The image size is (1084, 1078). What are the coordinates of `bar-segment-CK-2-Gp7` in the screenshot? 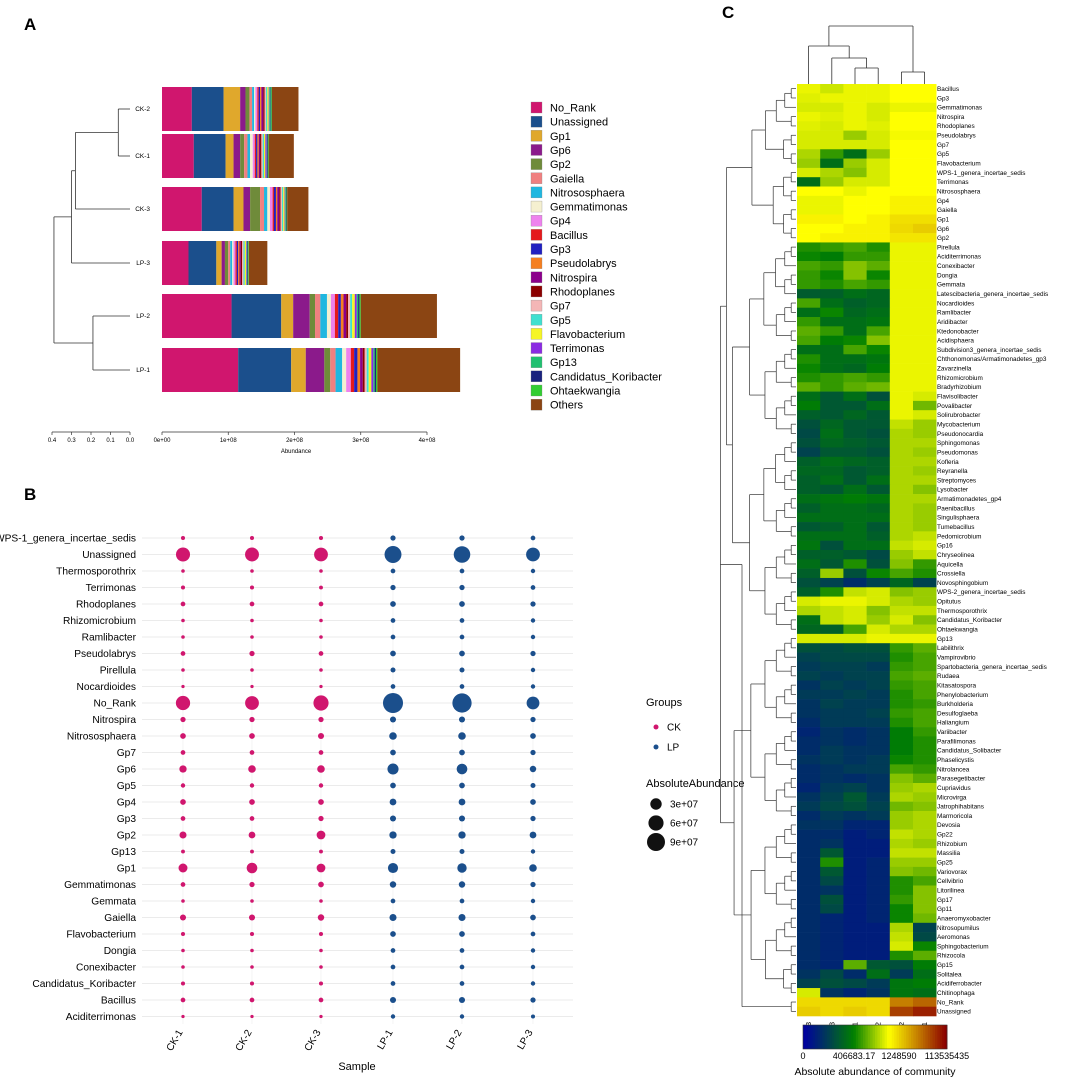 It's located at (265, 109).